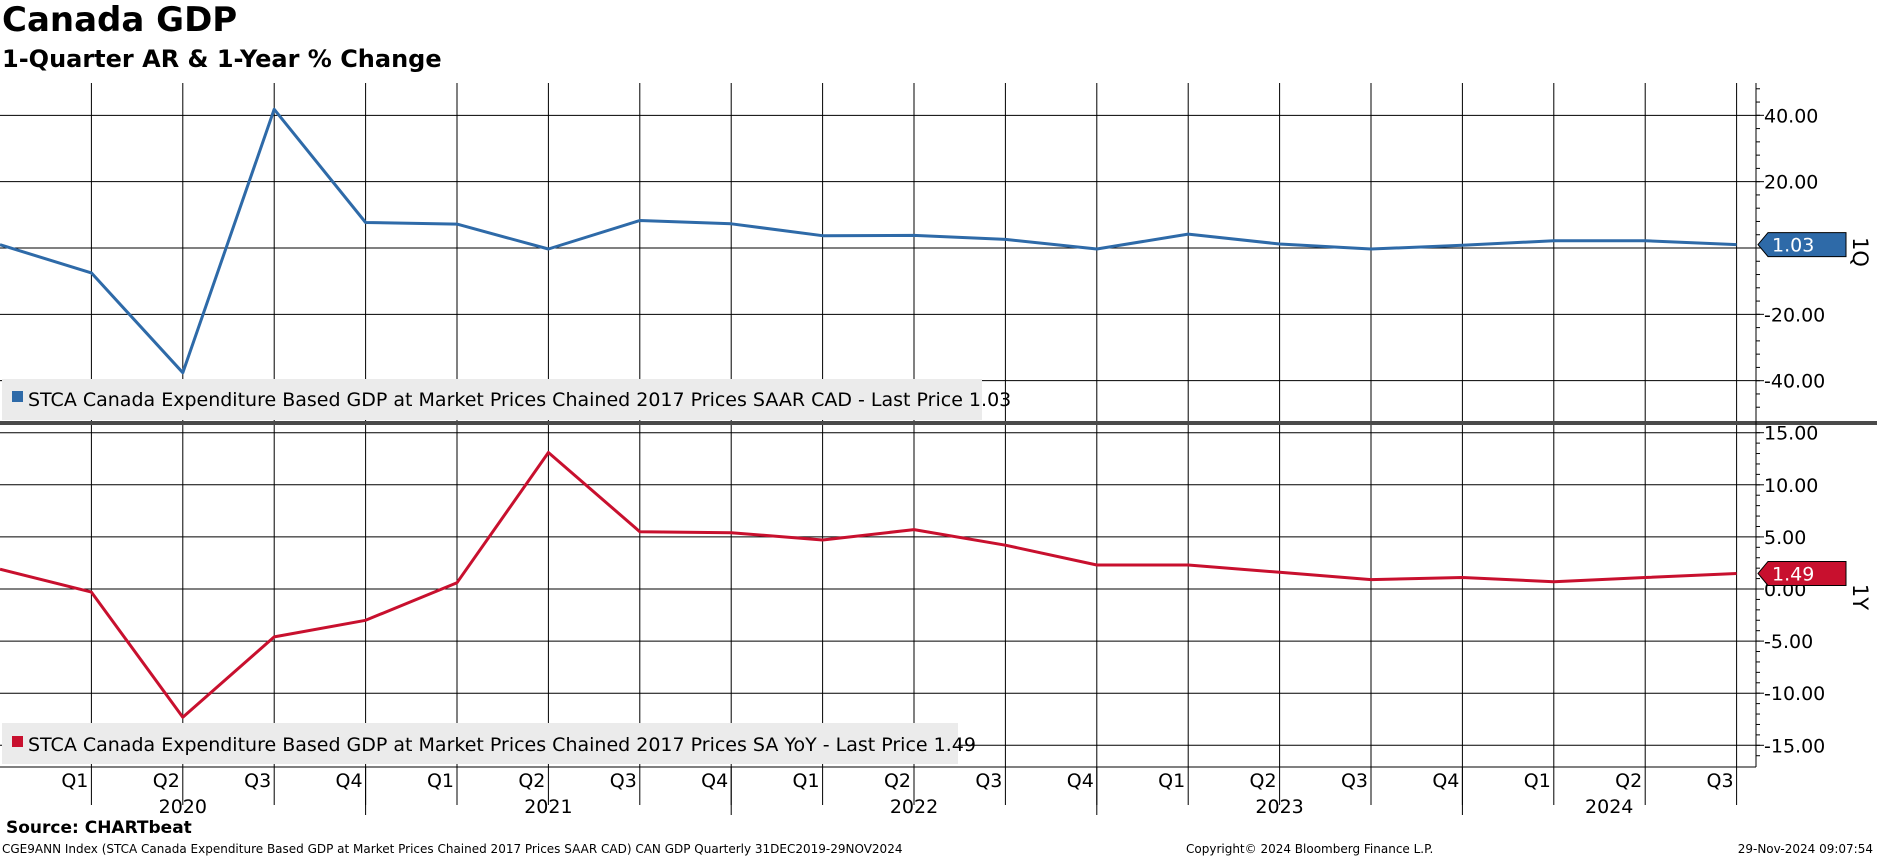 Image resolution: width=1877 pixels, height=859 pixels. I want to click on x-year-label: 2020, so click(183, 807).